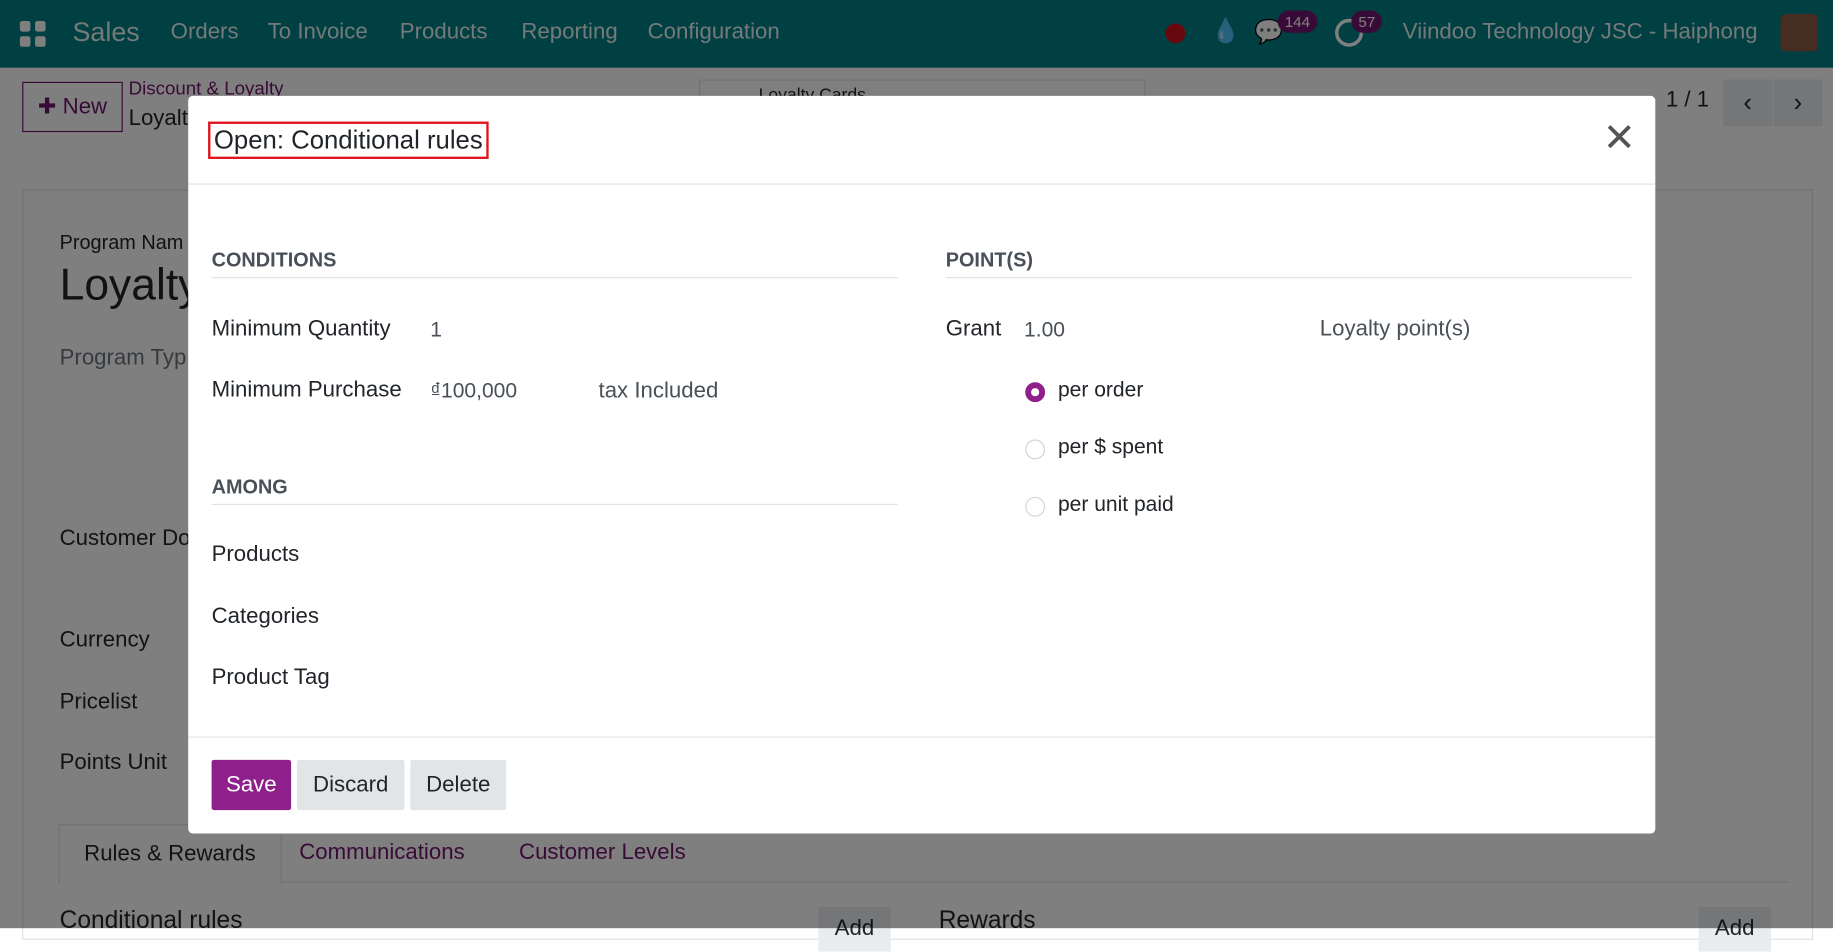  I want to click on dialog-title: Open: Conditional rules, so click(348, 140).